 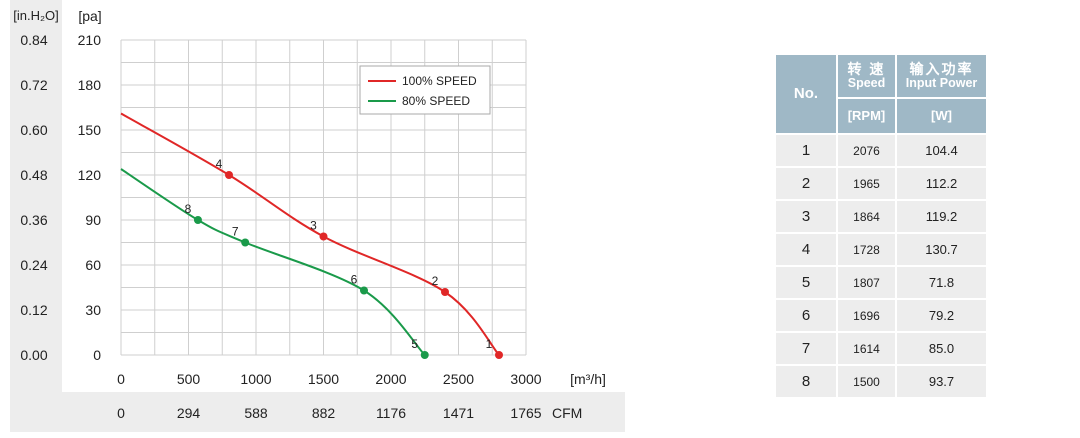 What do you see at coordinates (354, 280) in the screenshot?
I see `point-label: 6` at bounding box center [354, 280].